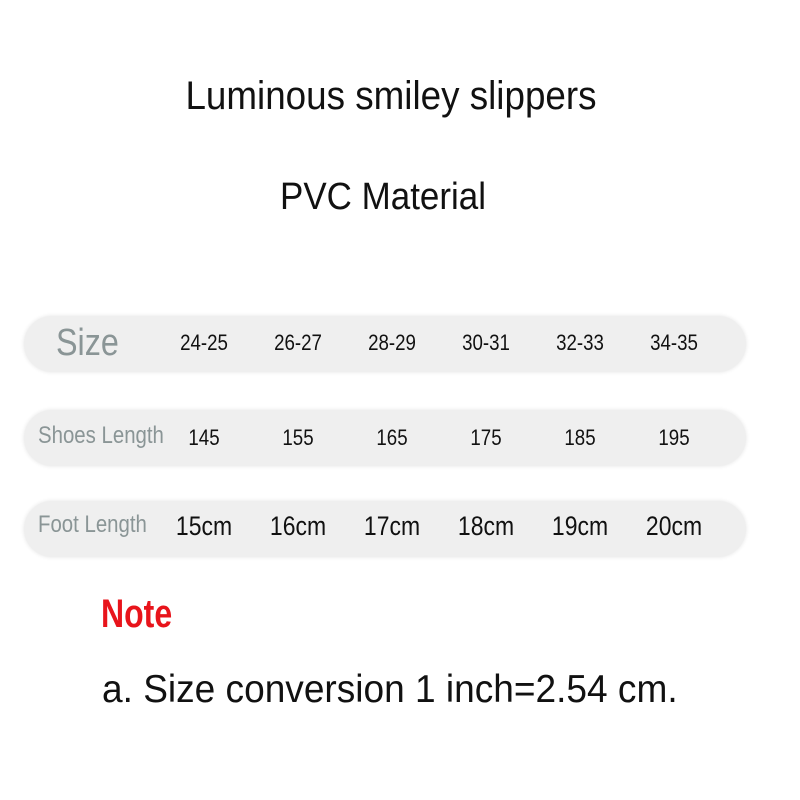  Describe the element at coordinates (486, 526) in the screenshot. I see `table-cell: 18cm` at that location.